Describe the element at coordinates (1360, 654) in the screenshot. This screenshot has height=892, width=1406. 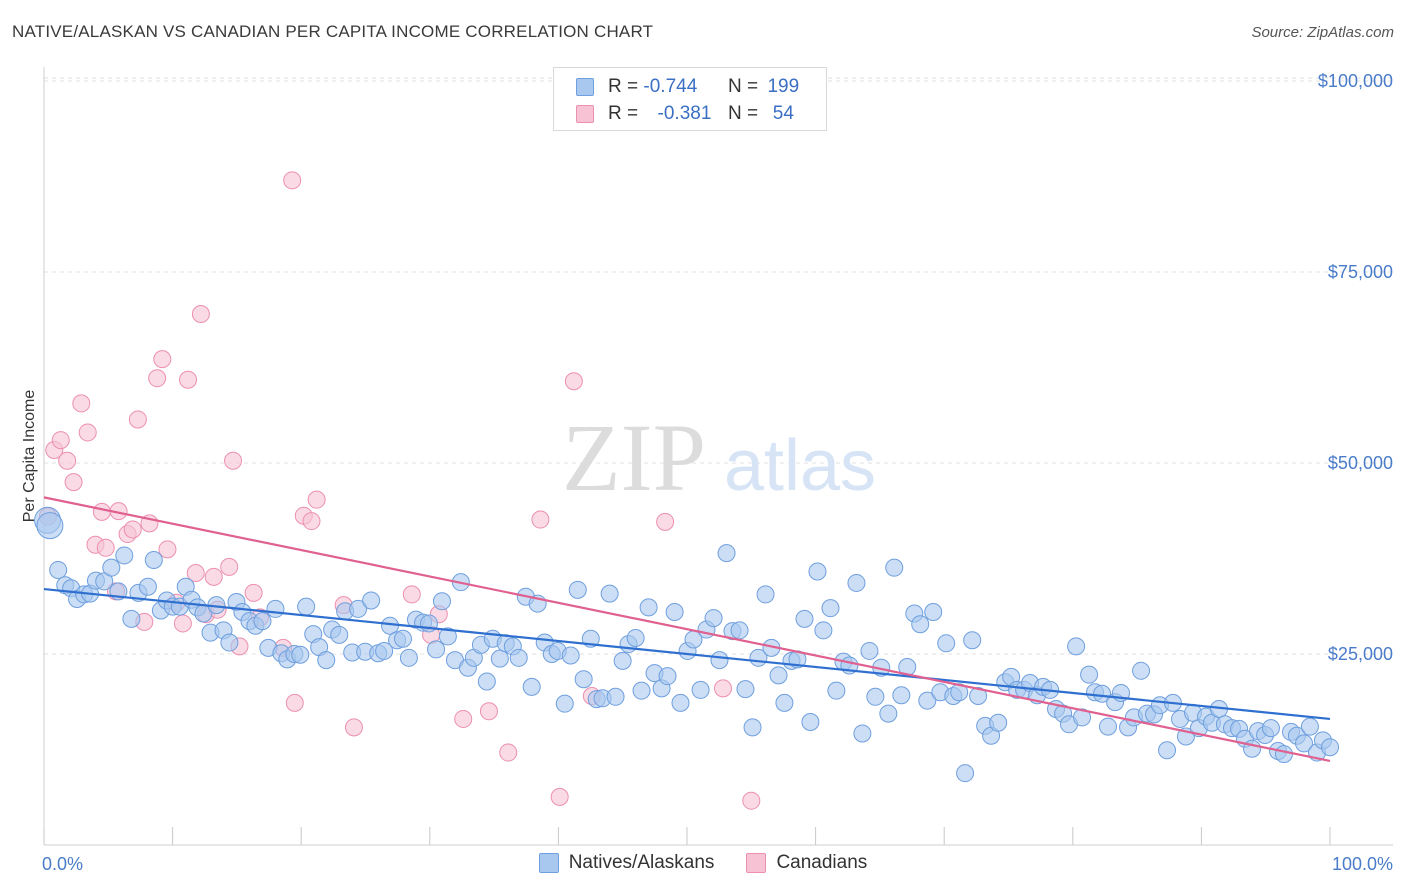
I see `y-tick-label: $25,000` at that location.